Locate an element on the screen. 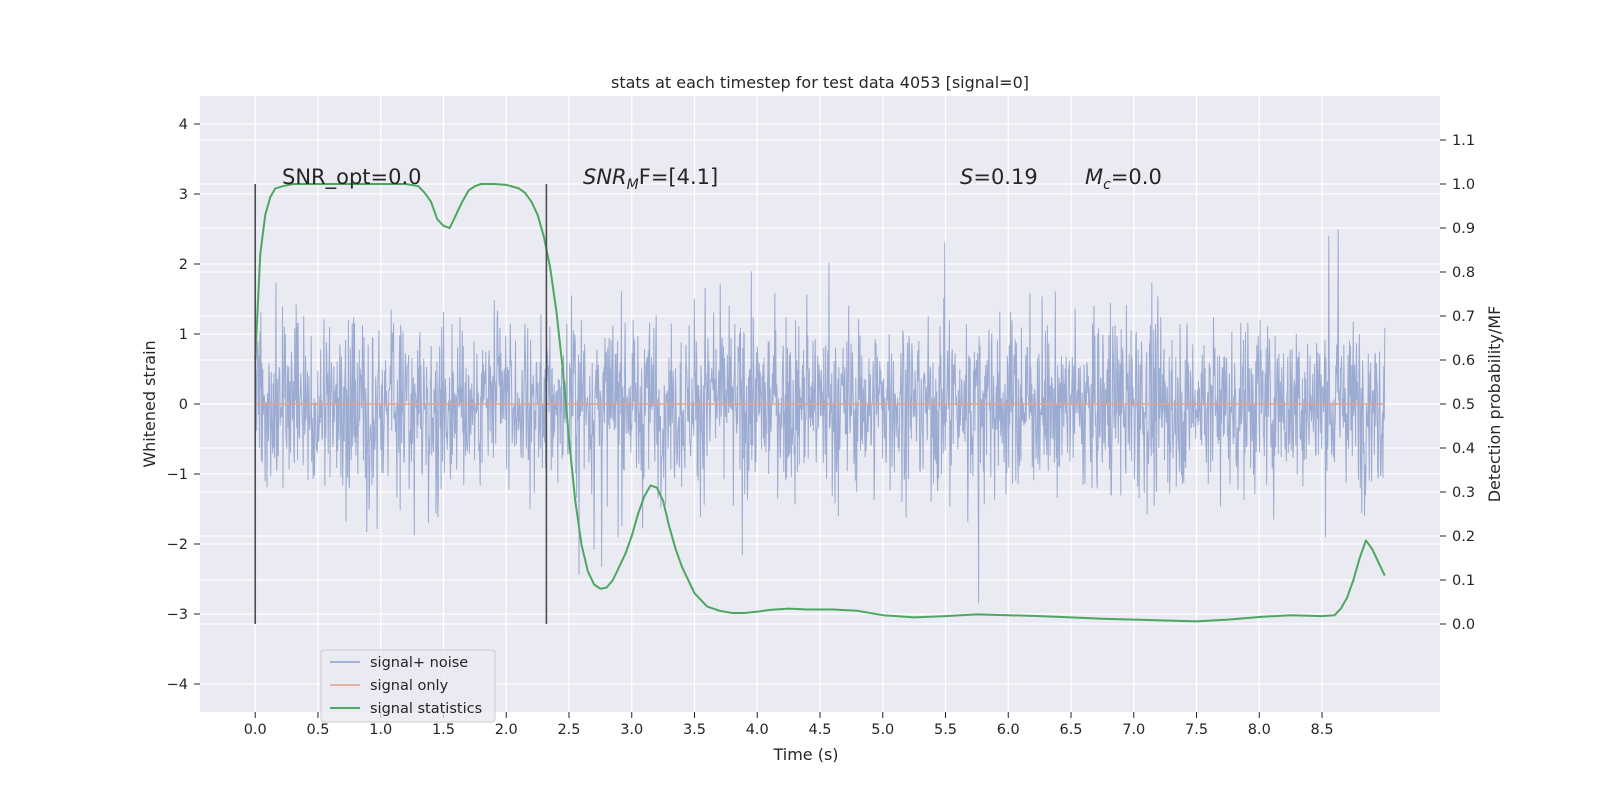 The height and width of the screenshot is (800, 1600). y-left-tick-label: −2 is located at coordinates (177, 545).